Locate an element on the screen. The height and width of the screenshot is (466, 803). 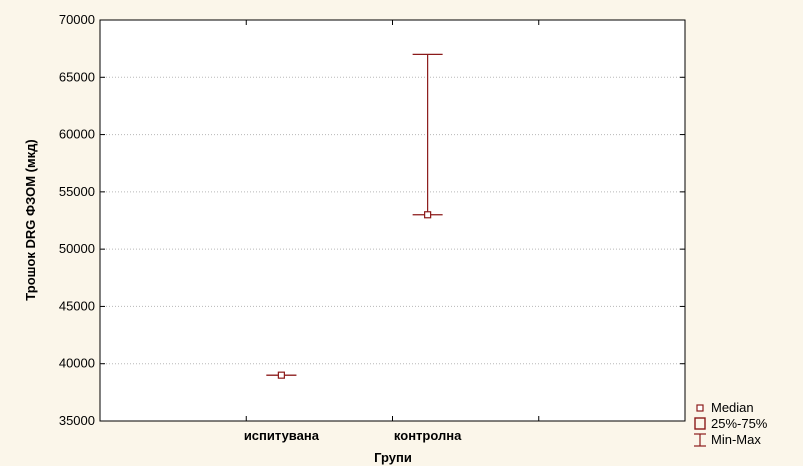
y-tick-label: 35000 is located at coordinates (77, 420).